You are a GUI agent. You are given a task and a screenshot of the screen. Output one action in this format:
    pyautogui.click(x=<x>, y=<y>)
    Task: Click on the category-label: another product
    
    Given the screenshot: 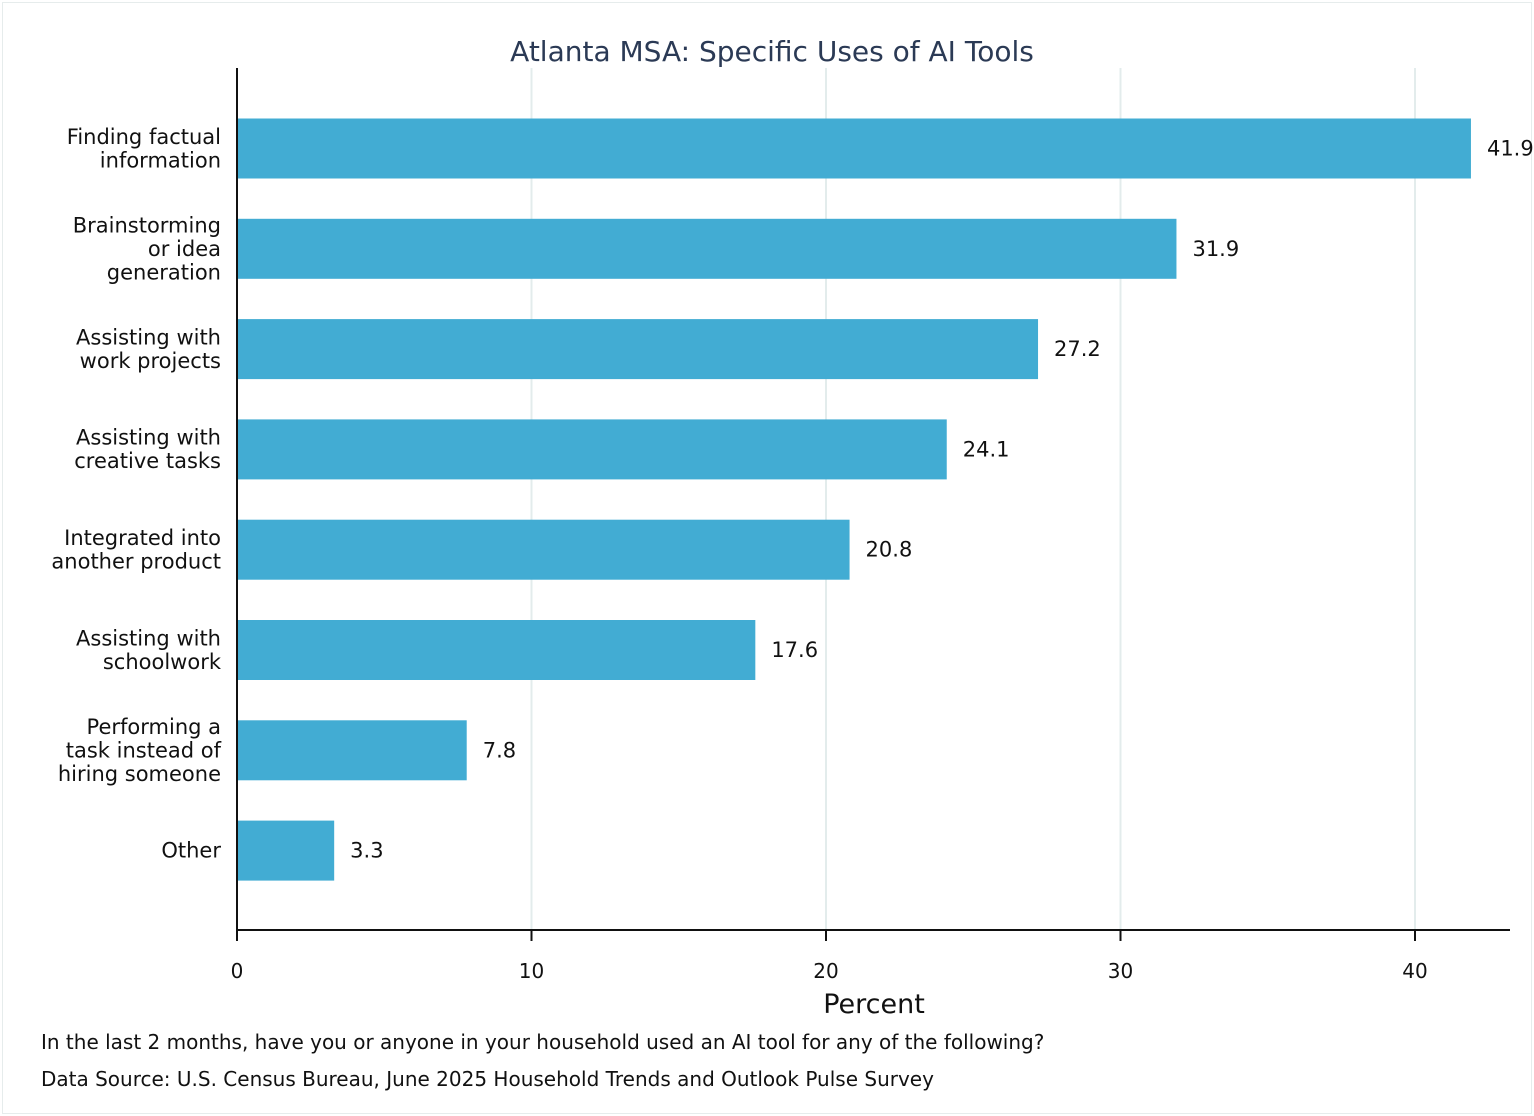 What is the action you would take?
    pyautogui.click(x=136, y=561)
    